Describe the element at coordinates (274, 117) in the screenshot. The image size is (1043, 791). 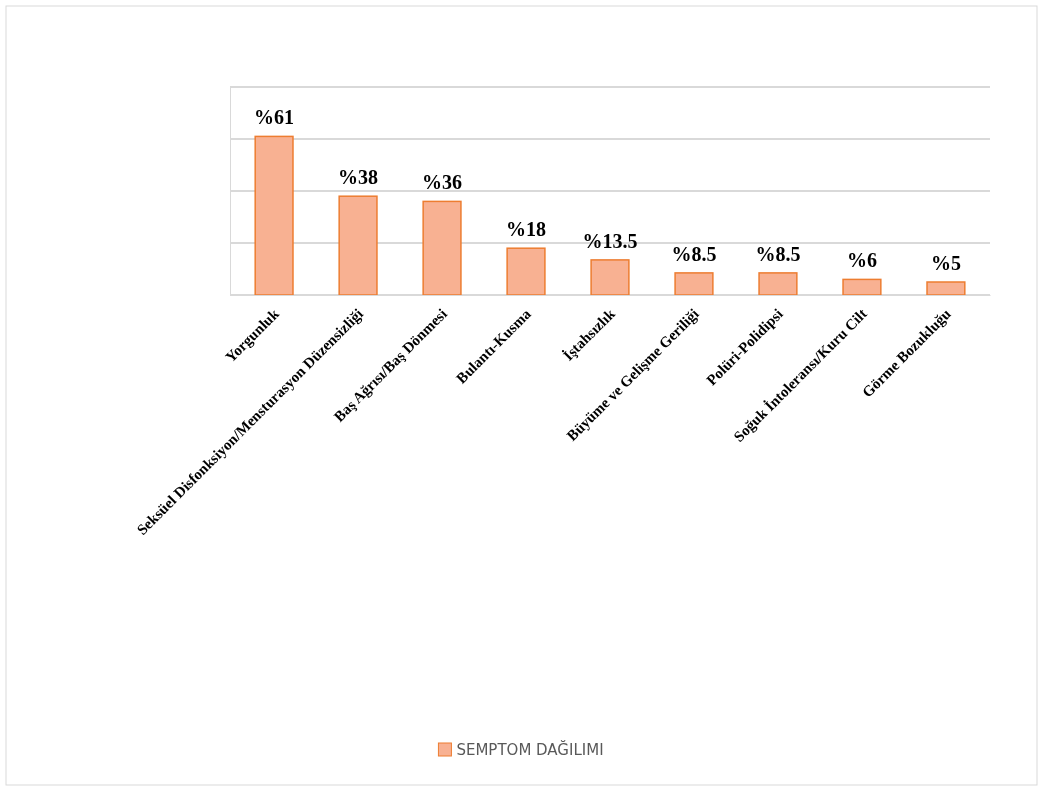
I see `data-label: %61` at that location.